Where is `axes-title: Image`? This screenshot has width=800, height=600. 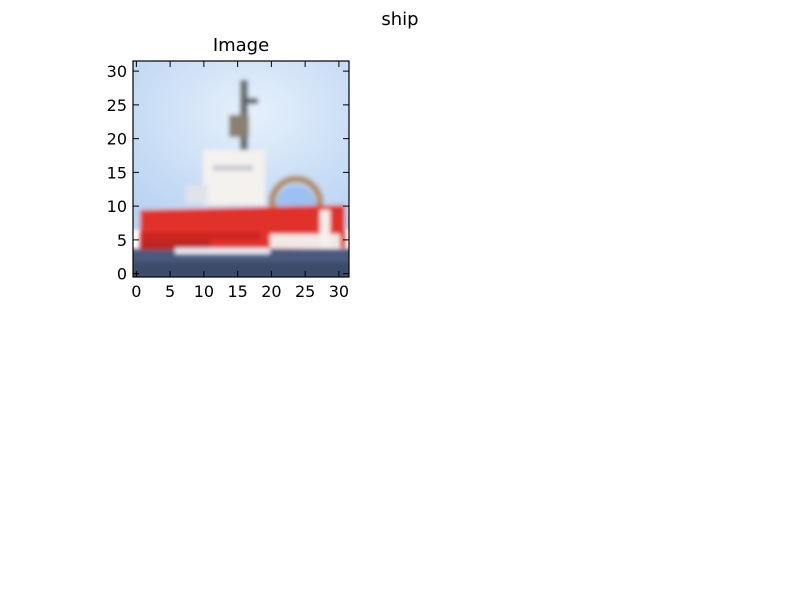 axes-title: Image is located at coordinates (241, 45).